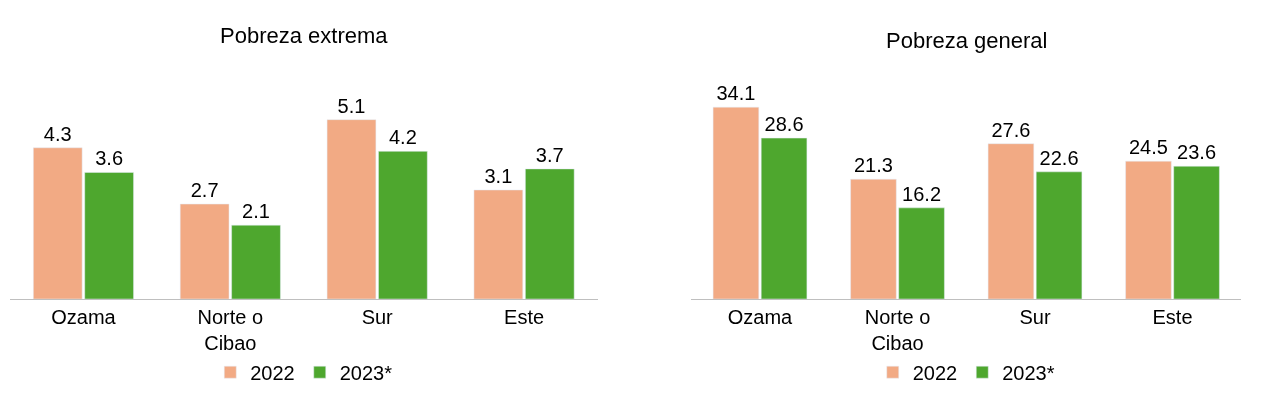 Image resolution: width=1270 pixels, height=402 pixels. I want to click on data-label: 24.5, so click(1148, 147).